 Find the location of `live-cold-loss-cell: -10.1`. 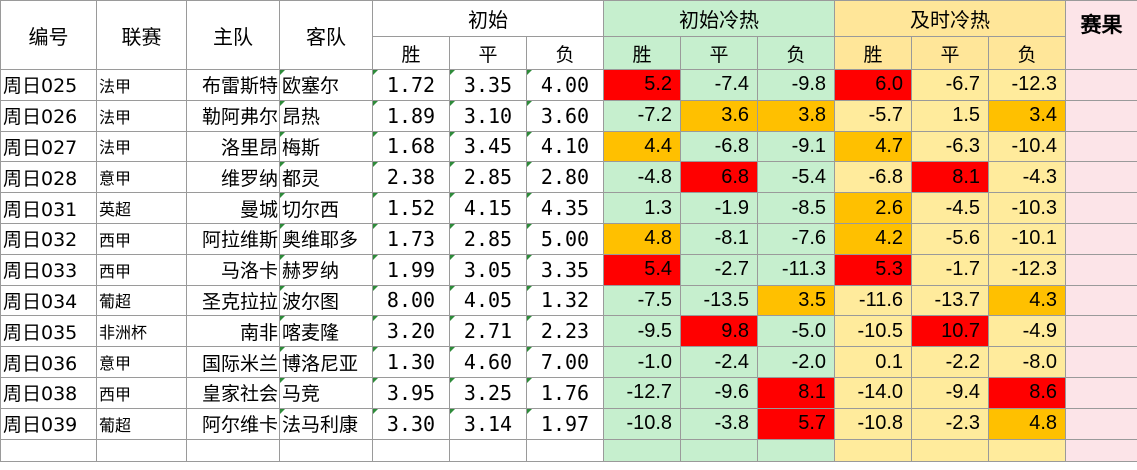

live-cold-loss-cell: -10.1 is located at coordinates (1027, 238).